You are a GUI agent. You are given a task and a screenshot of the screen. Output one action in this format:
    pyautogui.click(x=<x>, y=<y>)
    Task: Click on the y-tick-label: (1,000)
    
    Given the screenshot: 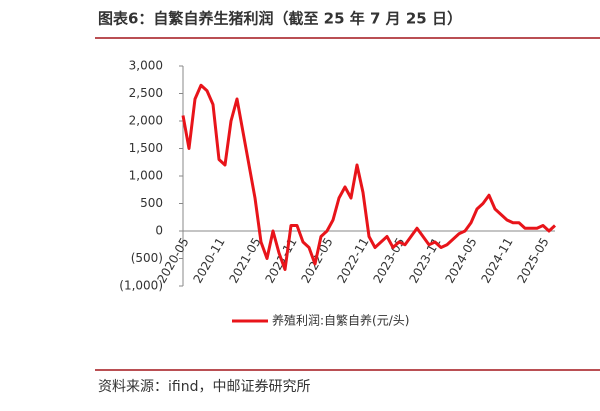 What is the action you would take?
    pyautogui.click(x=141, y=286)
    